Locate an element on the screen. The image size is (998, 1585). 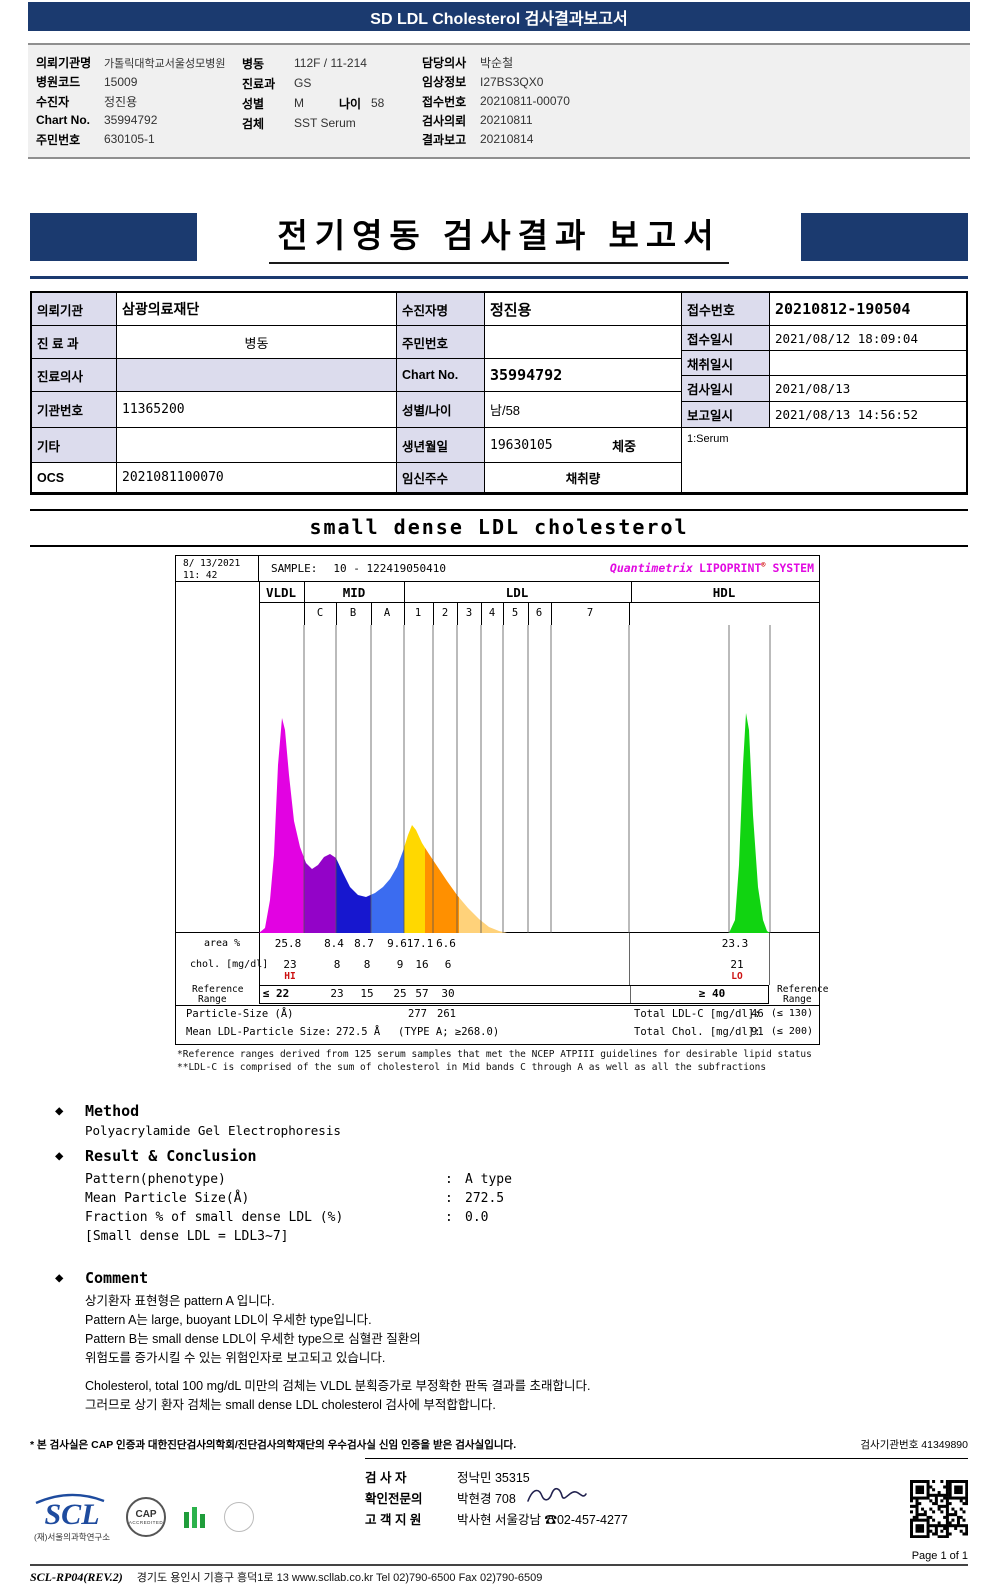
chart-date: 8/ 13/2021 is located at coordinates (212, 563).